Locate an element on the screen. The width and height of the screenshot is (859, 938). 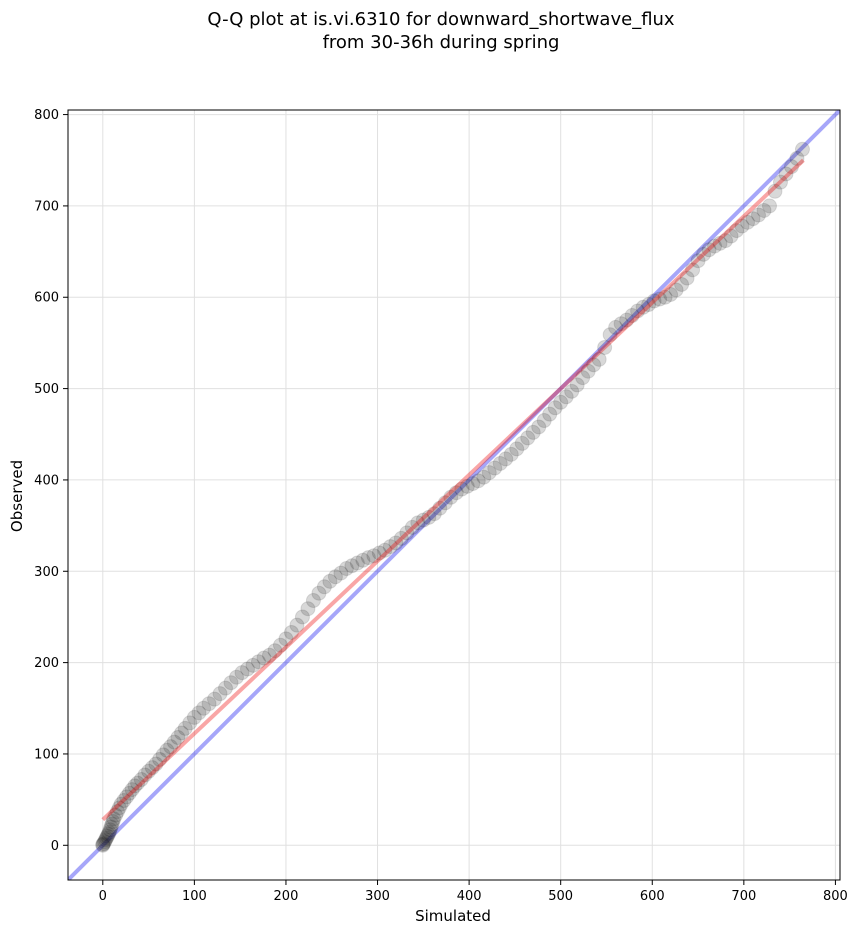
x-tick-label: 700 is located at coordinates (743, 896).